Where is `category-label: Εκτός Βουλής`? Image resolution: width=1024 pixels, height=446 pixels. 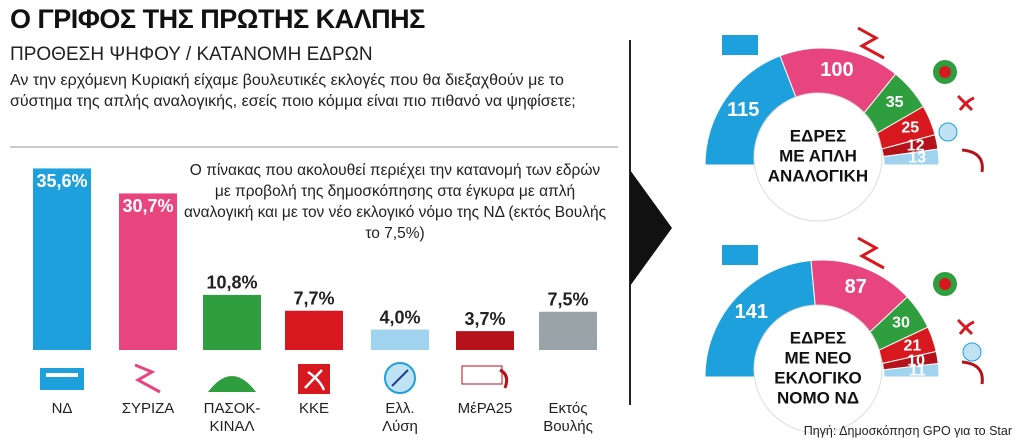 category-label: Εκτός Βουλής is located at coordinates (568, 417).